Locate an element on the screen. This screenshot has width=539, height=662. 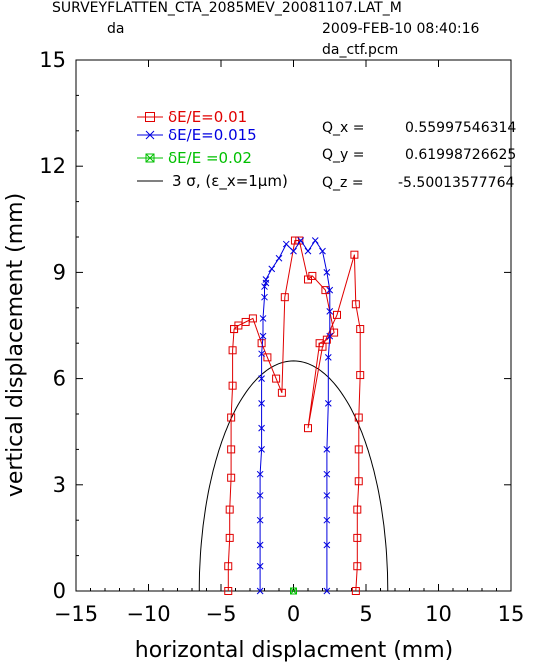
legend-entry-red: δE/E=0.01 is located at coordinates (192, 117).